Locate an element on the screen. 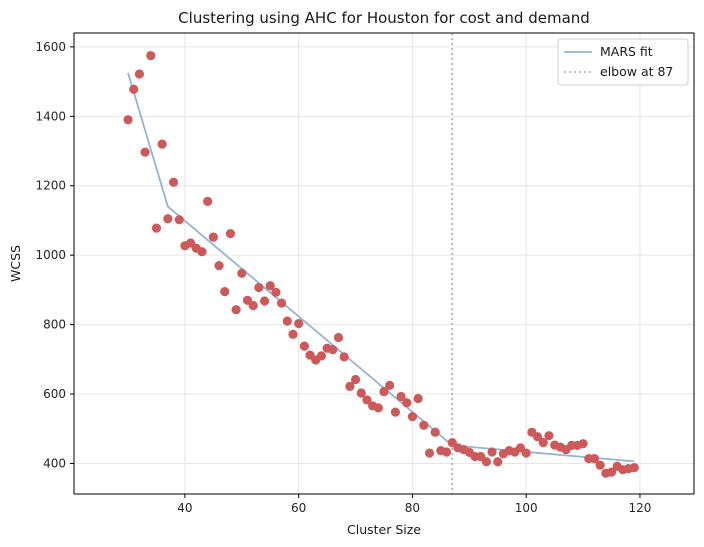 This screenshot has height=547, width=704. y-tick-label: 1600 is located at coordinates (50, 47).